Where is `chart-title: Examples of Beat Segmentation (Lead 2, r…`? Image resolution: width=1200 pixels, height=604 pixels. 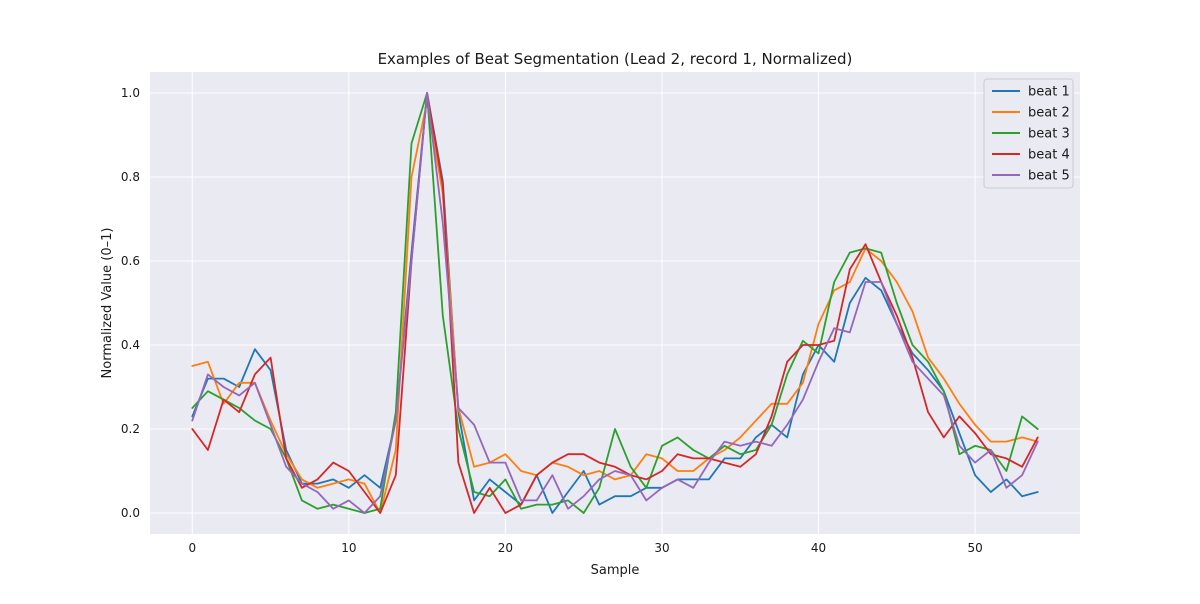 chart-title: Examples of Beat Segmentation (Lead 2, r… is located at coordinates (615, 59).